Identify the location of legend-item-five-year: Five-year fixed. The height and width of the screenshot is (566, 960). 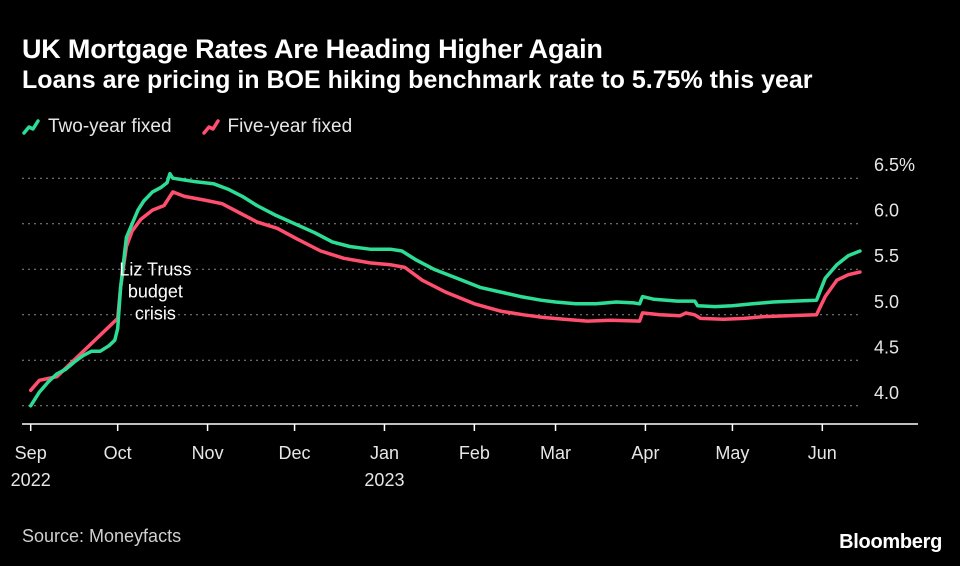
(277, 127).